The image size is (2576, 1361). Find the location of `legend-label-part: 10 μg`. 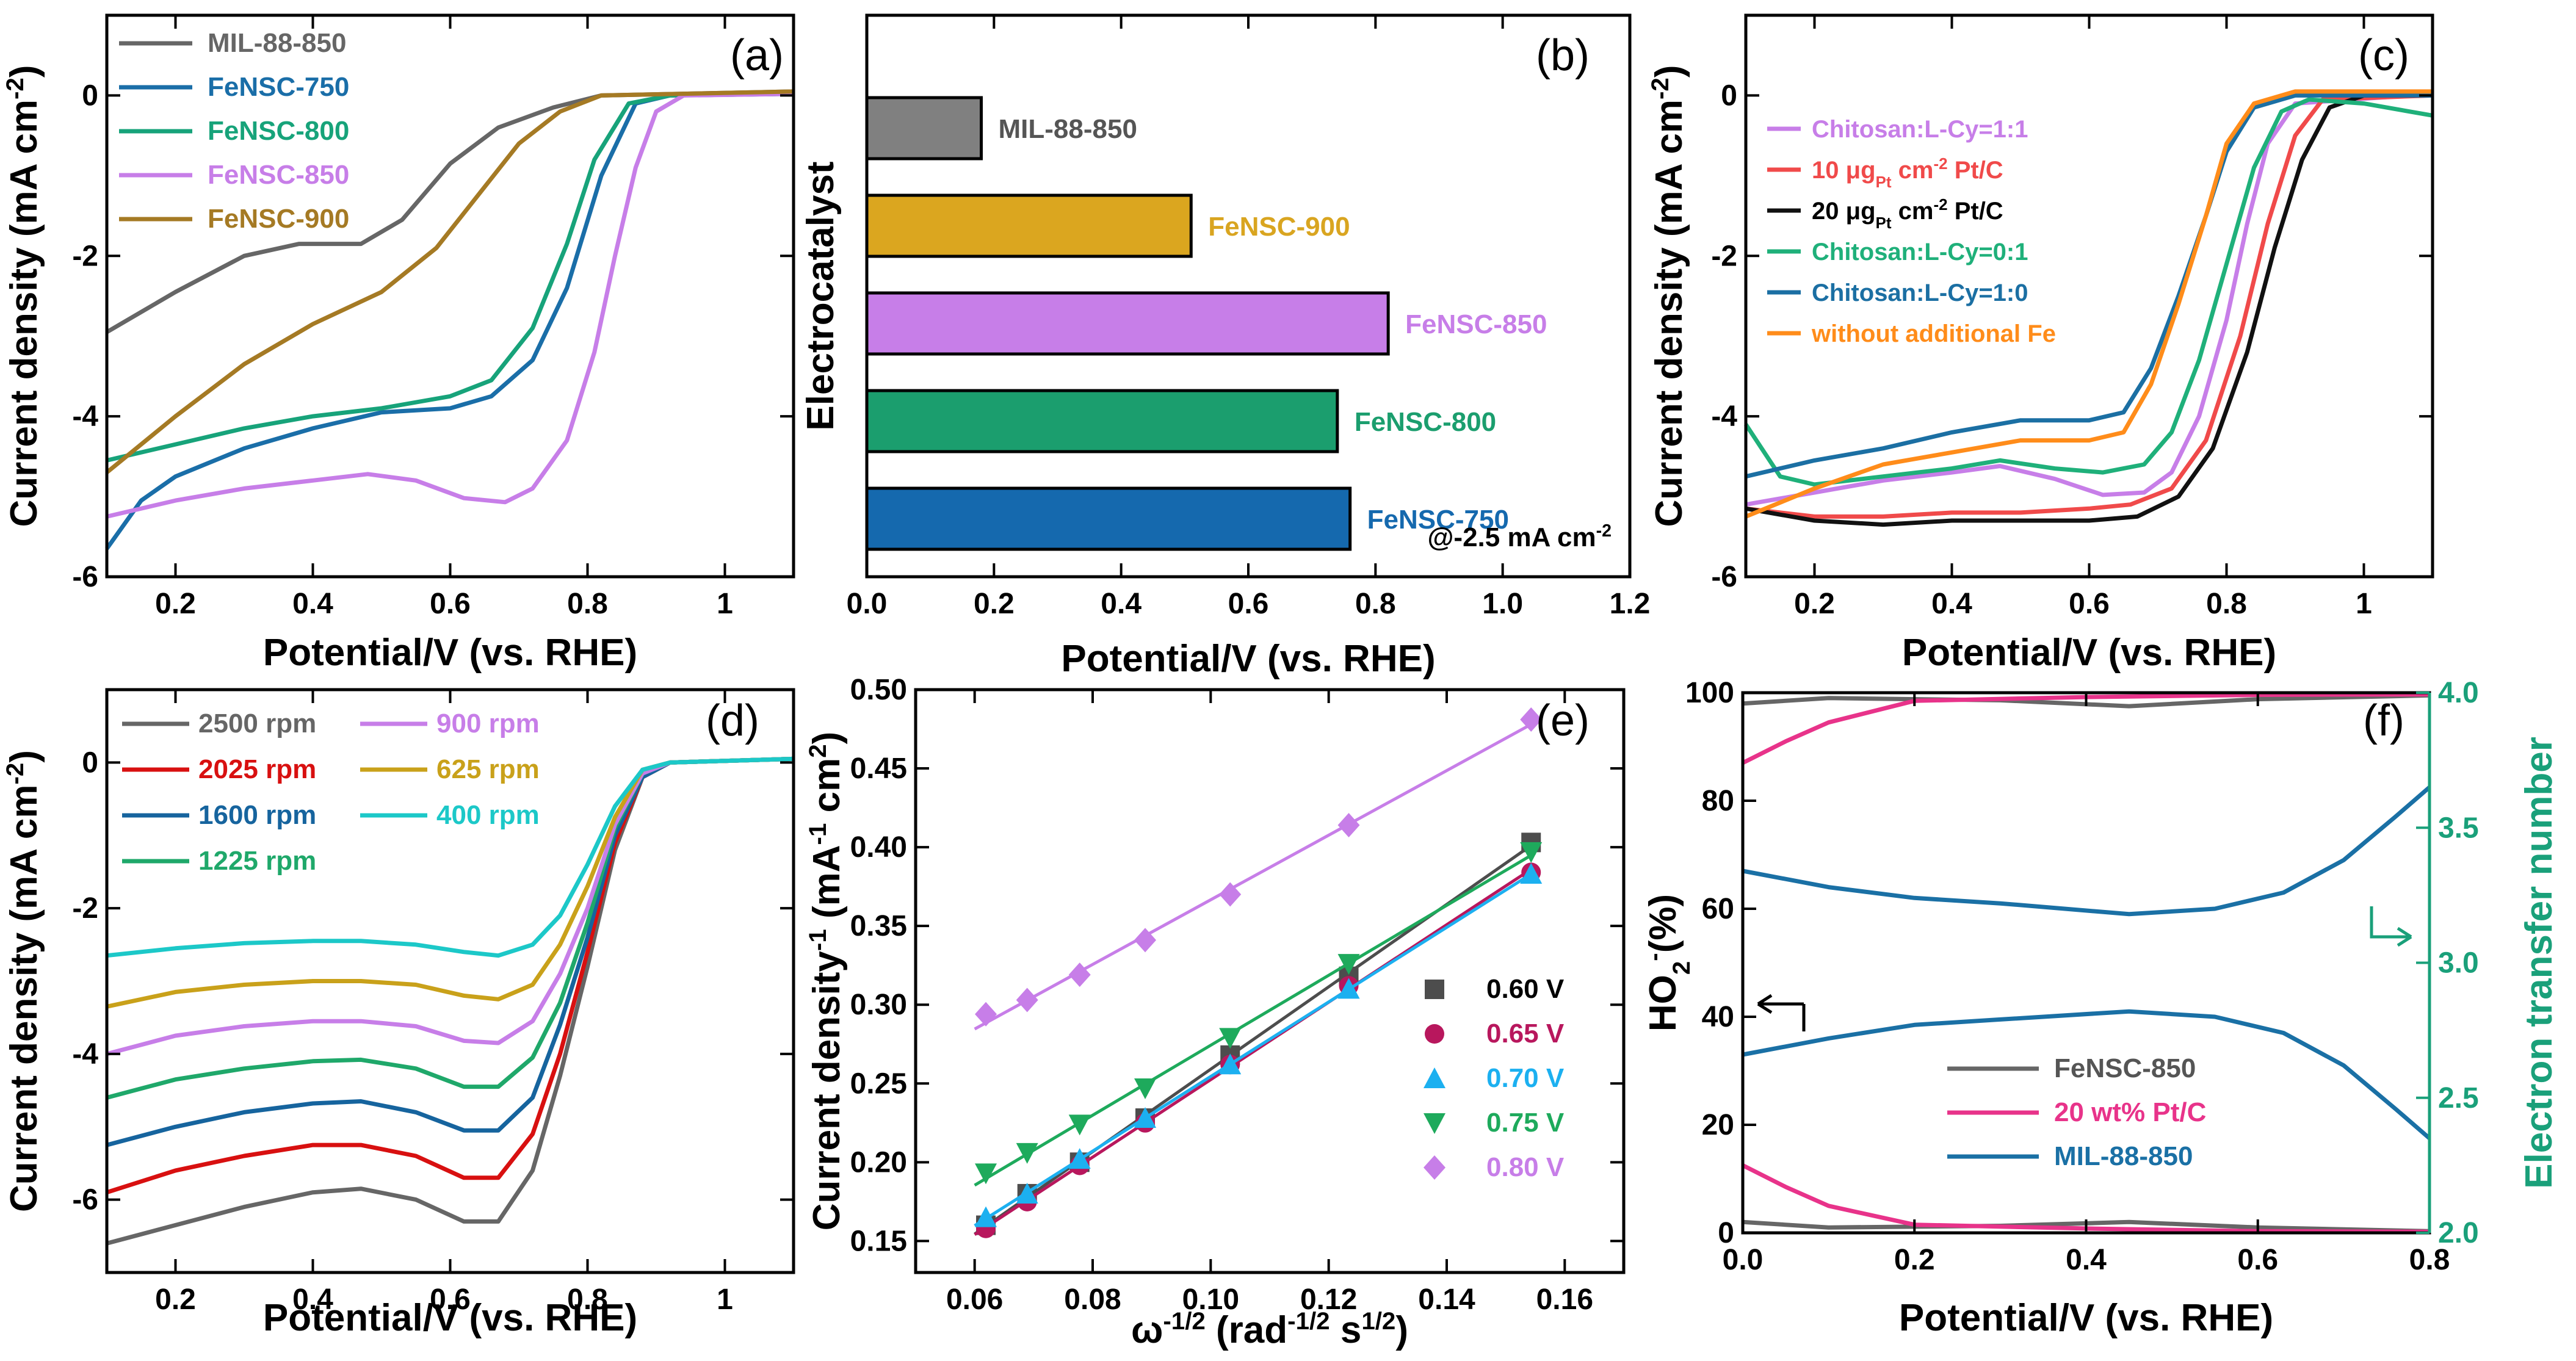

legend-label-part: 10 μg is located at coordinates (1844, 171).